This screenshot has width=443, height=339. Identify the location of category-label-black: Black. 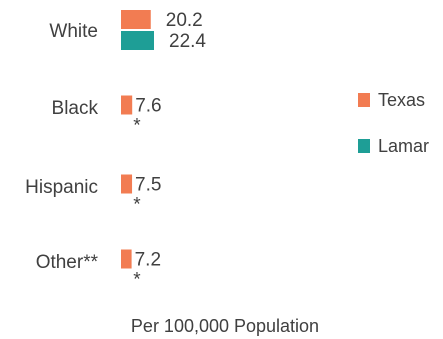
(75, 108).